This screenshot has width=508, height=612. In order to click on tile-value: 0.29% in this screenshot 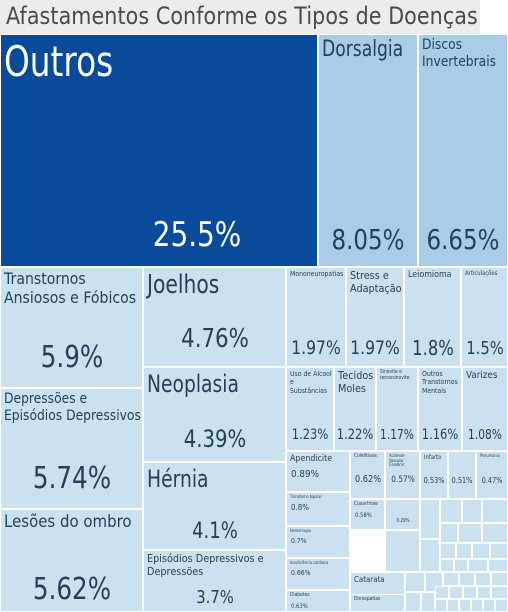, I will do `click(402, 521)`.